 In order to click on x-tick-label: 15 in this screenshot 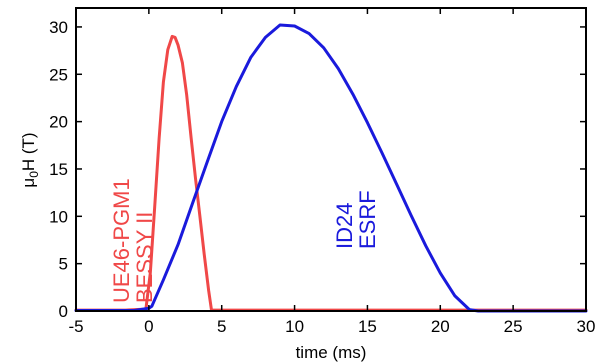, I will do `click(367, 326)`.